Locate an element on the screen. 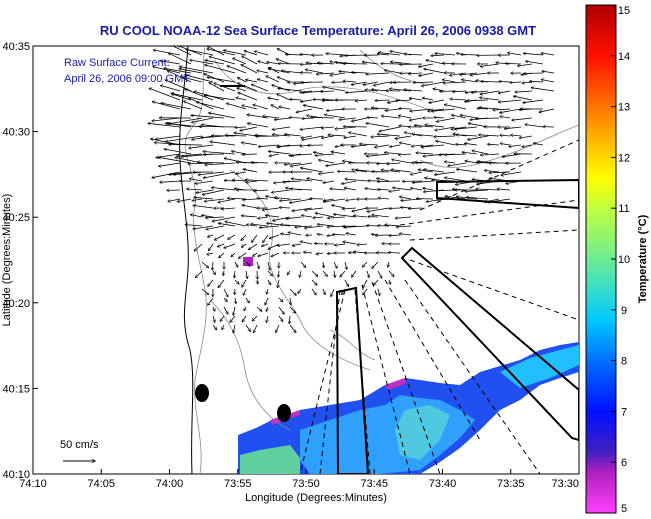 The height and width of the screenshot is (519, 651). y-axis-label: Latitude (Degrees:Minutes) is located at coordinates (7, 260).